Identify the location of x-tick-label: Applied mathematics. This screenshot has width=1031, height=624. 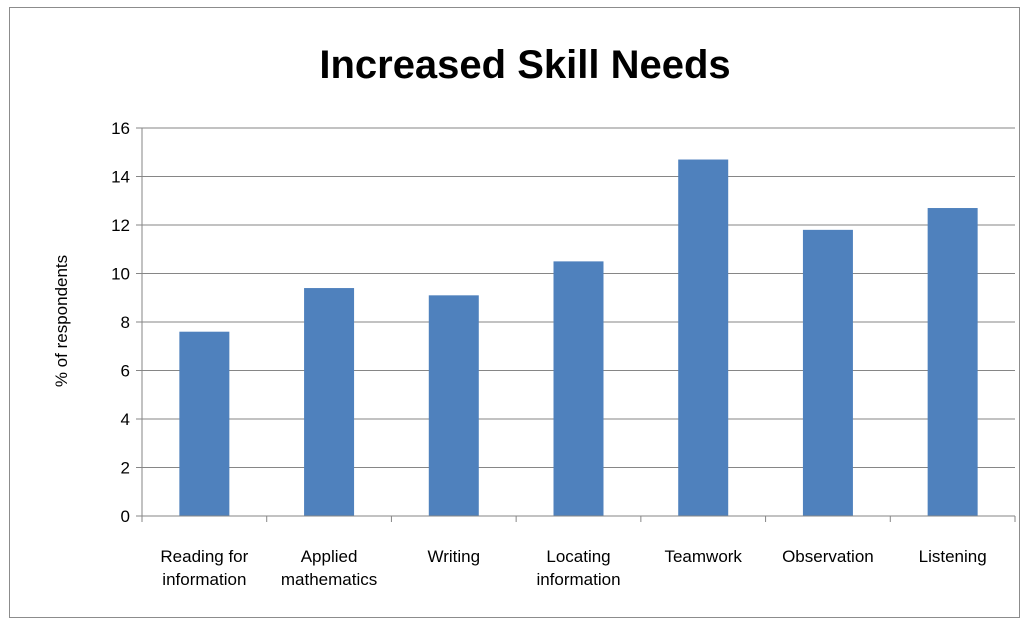
(329, 568).